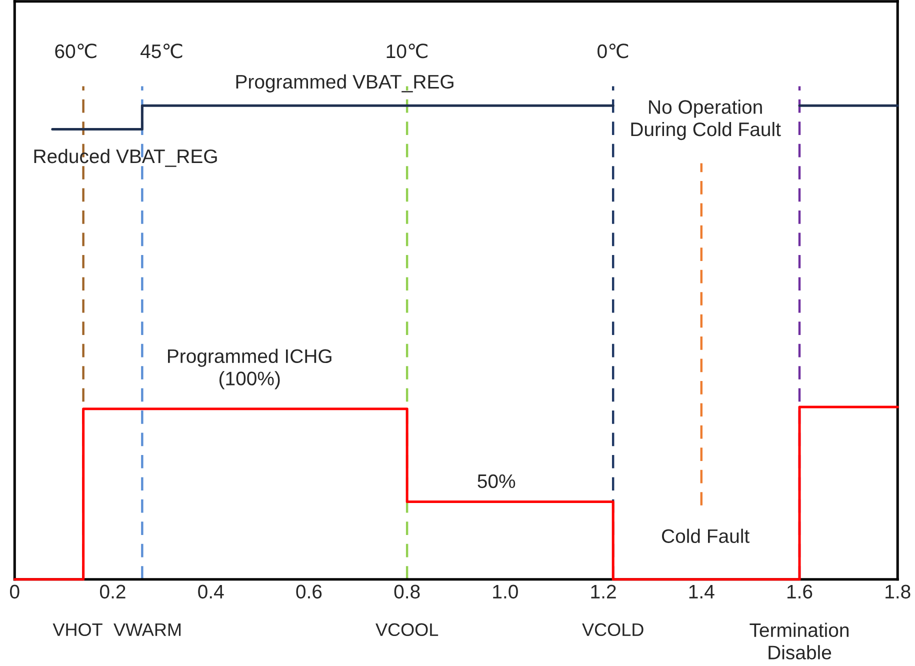 Image resolution: width=915 pixels, height=666 pixels. What do you see at coordinates (613, 629) in the screenshot?
I see `ref-line-label: VCOLD` at bounding box center [613, 629].